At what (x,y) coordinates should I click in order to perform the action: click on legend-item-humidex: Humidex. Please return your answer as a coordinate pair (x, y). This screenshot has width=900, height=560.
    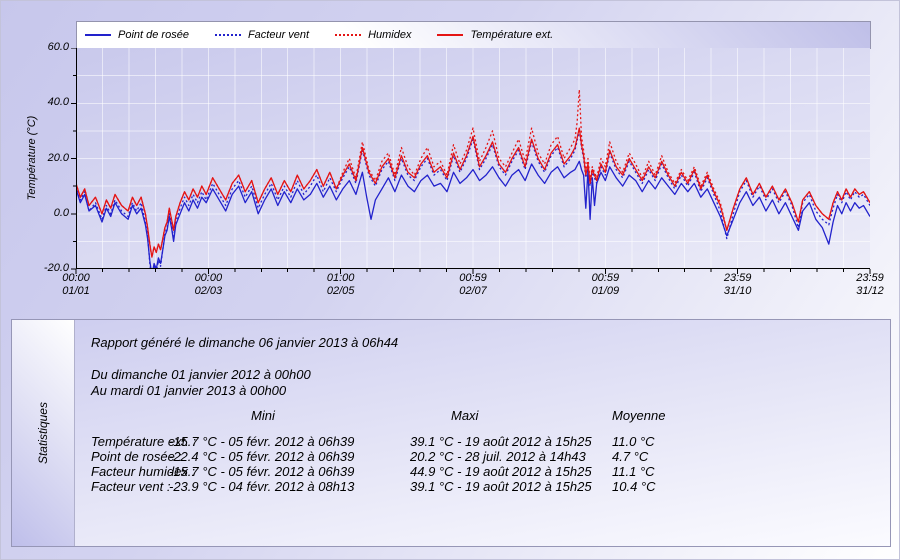
    Looking at the image, I should click on (373, 35).